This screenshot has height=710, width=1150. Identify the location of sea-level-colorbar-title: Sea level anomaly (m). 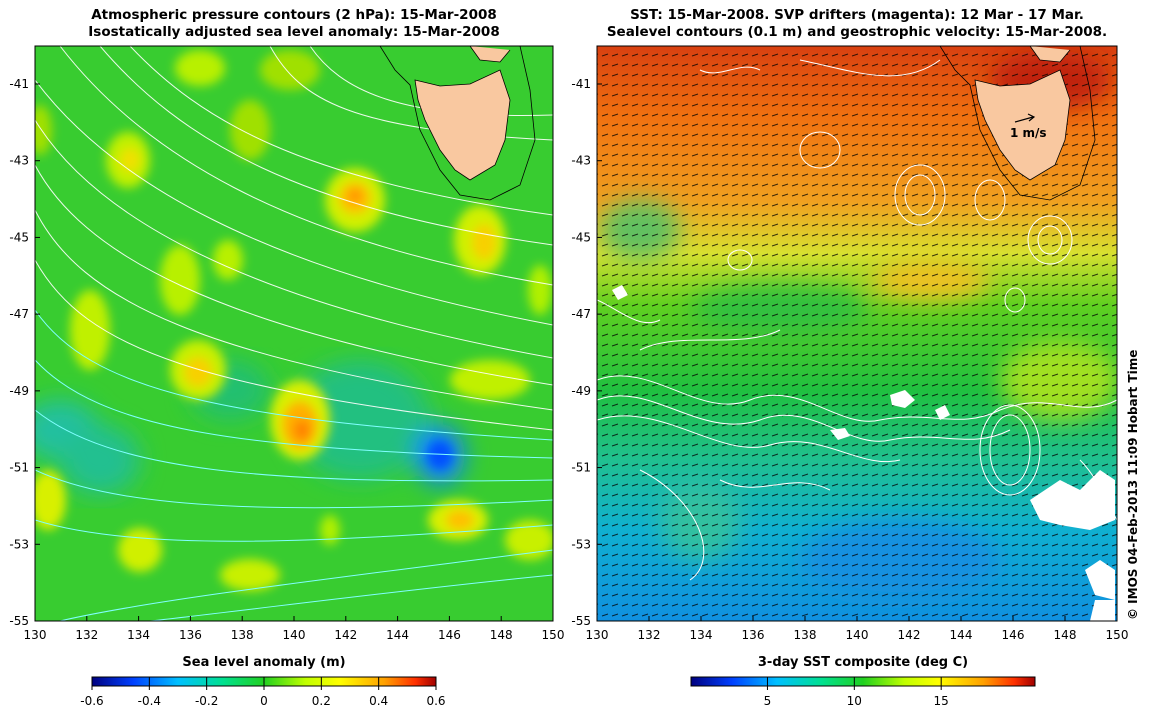
(264, 662).